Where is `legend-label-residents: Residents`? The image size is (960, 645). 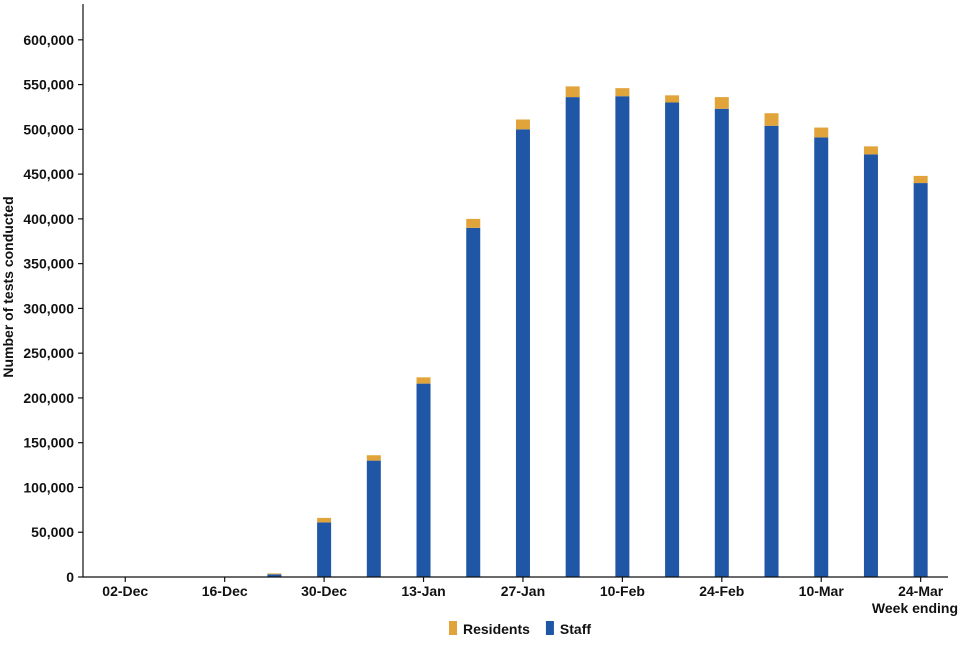 legend-label-residents: Residents is located at coordinates (496, 629).